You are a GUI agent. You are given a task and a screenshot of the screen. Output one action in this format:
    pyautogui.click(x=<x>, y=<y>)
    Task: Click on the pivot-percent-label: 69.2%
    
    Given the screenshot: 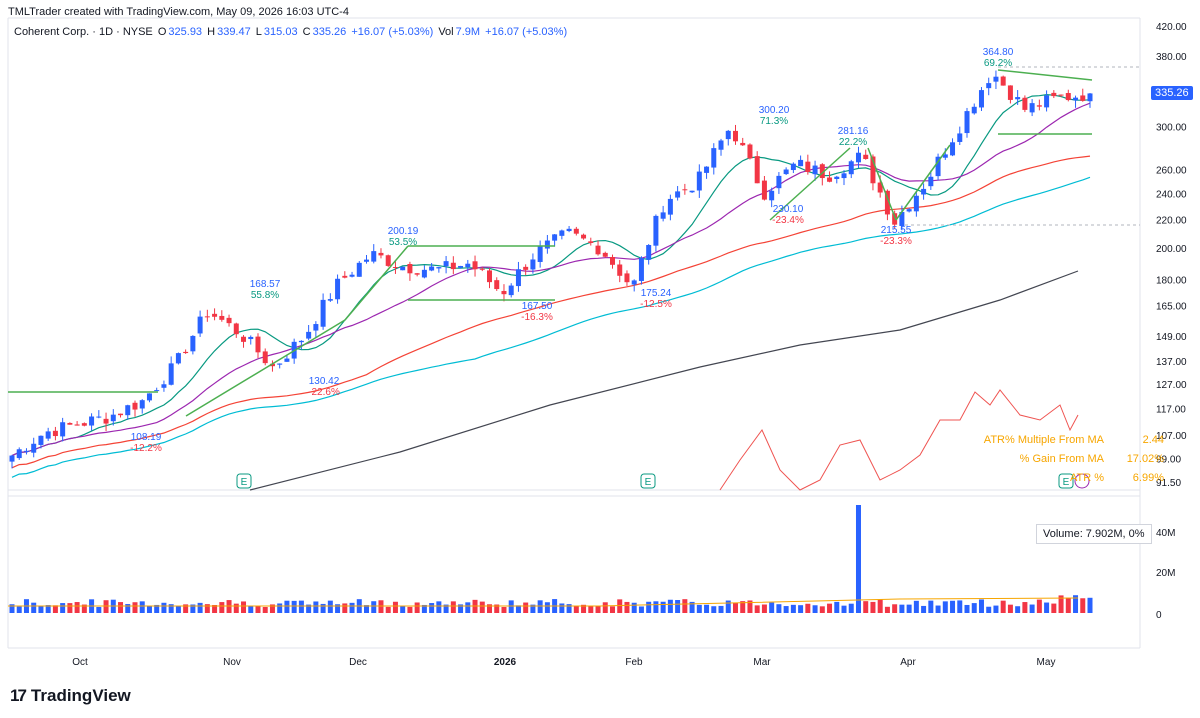 What is the action you would take?
    pyautogui.click(x=998, y=63)
    